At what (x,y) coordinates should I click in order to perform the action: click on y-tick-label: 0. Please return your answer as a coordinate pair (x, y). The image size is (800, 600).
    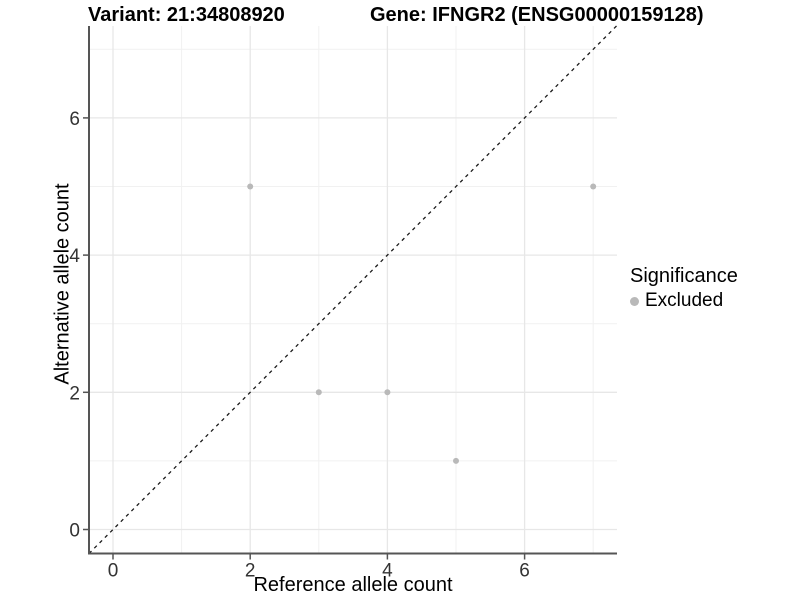
    Looking at the image, I should click on (74, 531).